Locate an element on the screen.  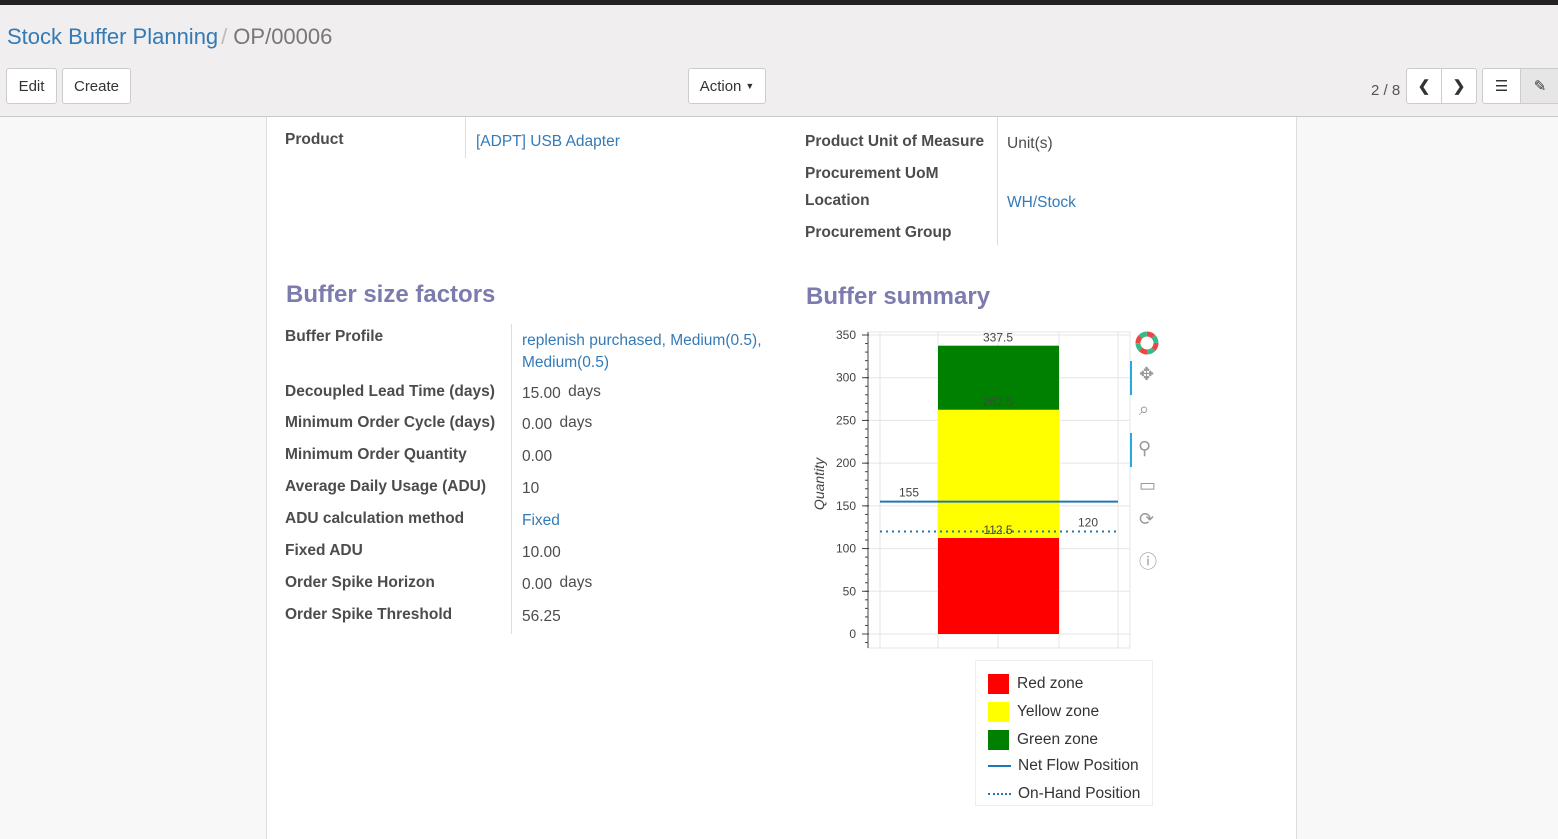
green-swatch is located at coordinates (998, 740).